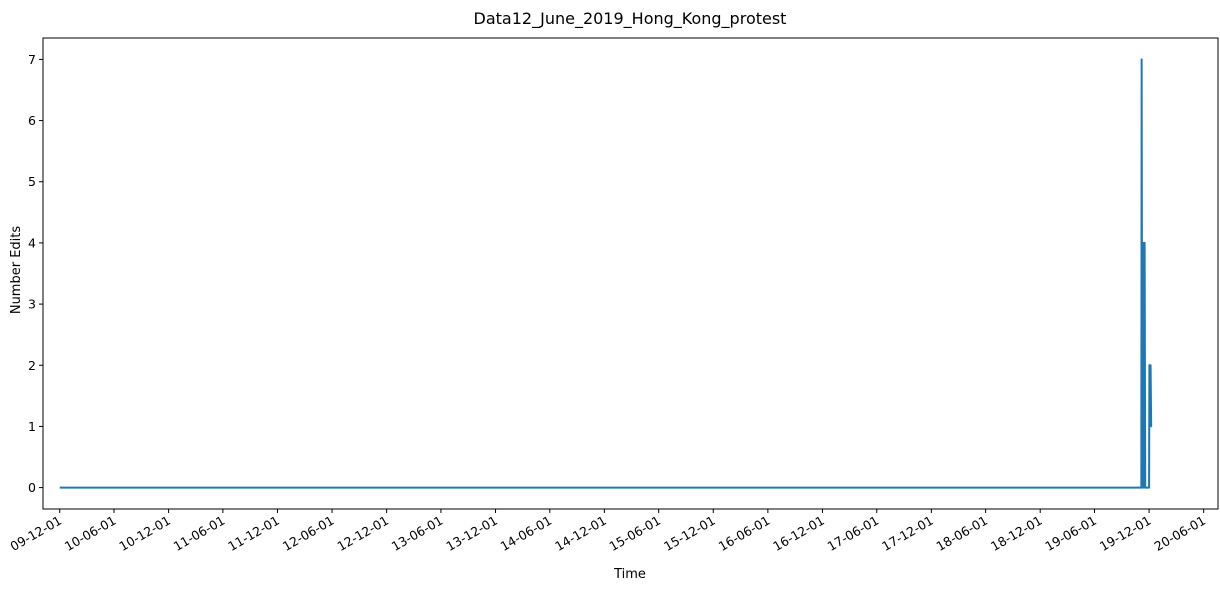 The image size is (1220, 590). What do you see at coordinates (1070, 533) in the screenshot?
I see `x-tick-label: 19-06-01` at bounding box center [1070, 533].